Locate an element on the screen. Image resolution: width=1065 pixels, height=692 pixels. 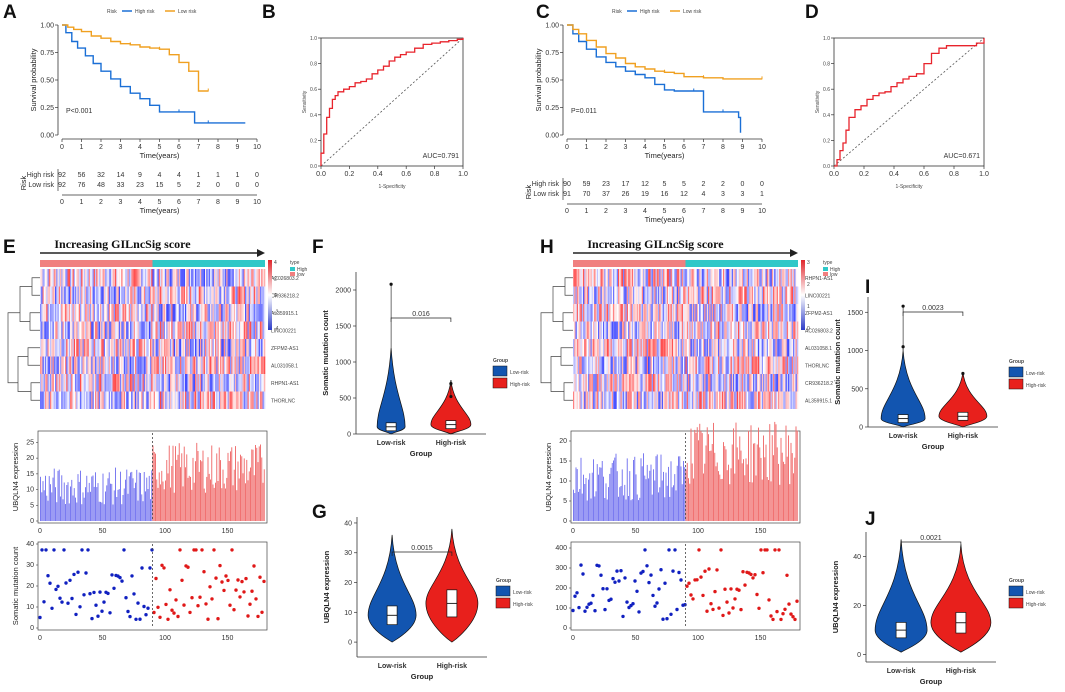
risk-count: 1 is located at coordinates (218, 175).